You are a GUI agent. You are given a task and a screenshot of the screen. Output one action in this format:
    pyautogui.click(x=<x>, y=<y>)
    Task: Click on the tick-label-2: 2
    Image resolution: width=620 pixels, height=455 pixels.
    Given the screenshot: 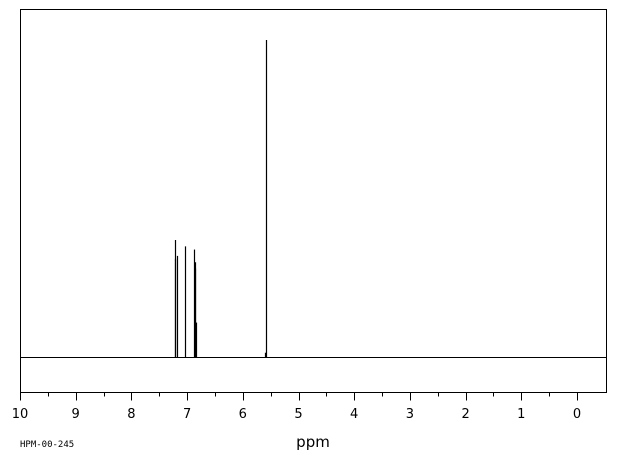 What is the action you would take?
    pyautogui.click(x=465, y=414)
    